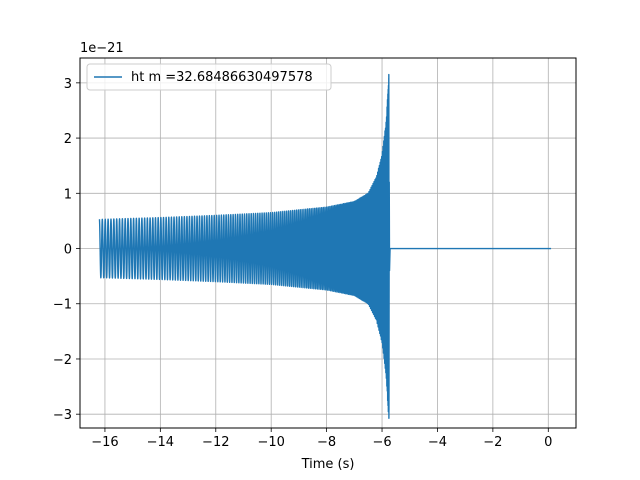 This screenshot has height=480, width=640. Describe the element at coordinates (270, 442) in the screenshot. I see `x-tick-label: −10` at that location.